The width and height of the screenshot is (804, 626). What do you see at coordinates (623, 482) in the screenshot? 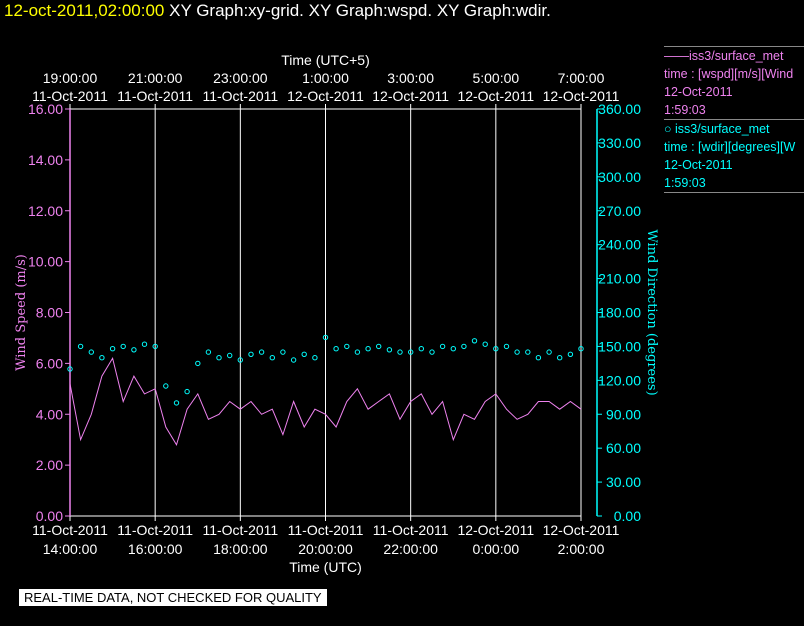
I see `right-tick-label: 30.00` at bounding box center [623, 482].